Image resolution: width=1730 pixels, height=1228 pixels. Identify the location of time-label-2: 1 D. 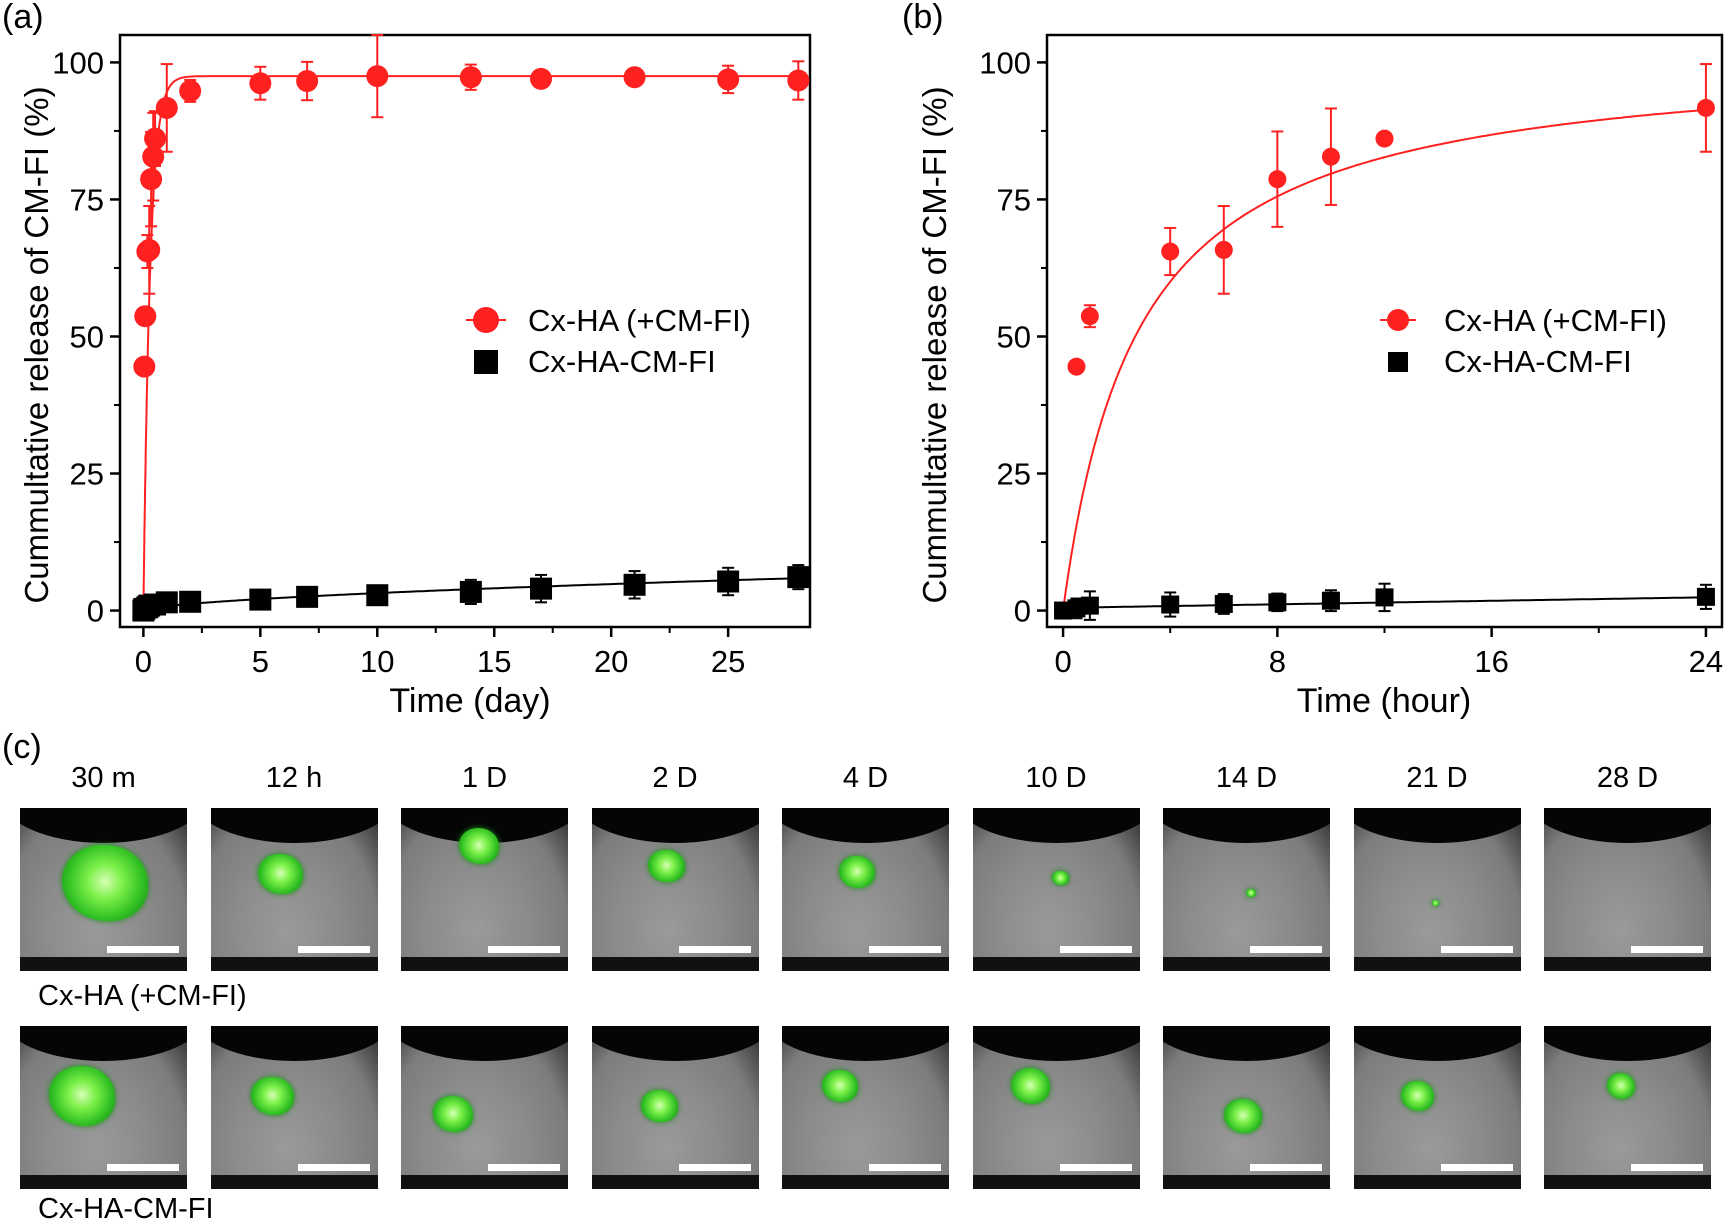
(484, 778).